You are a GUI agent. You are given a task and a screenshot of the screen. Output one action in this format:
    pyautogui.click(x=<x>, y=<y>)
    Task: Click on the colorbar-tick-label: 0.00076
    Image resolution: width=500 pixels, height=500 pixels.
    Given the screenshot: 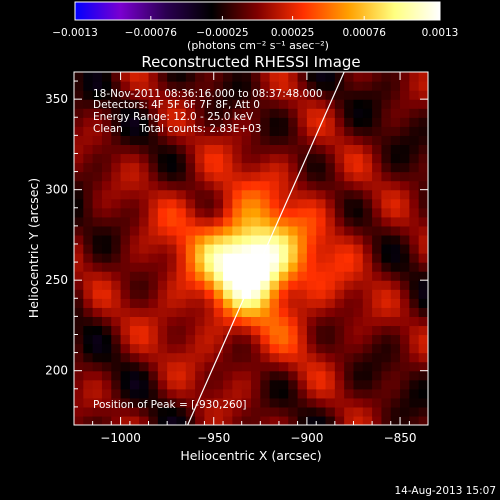 What is the action you would take?
    pyautogui.click(x=364, y=33)
    